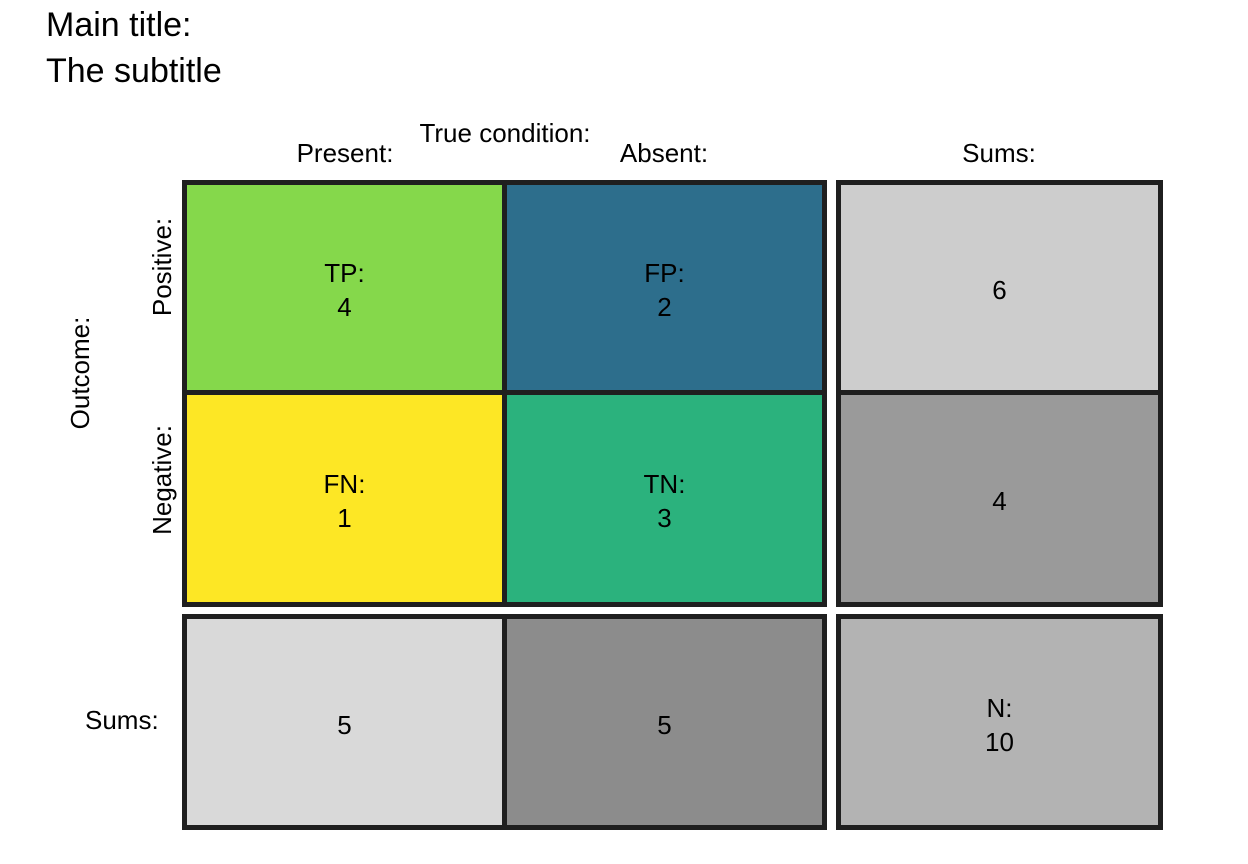 The image size is (1248, 864). What do you see at coordinates (344, 501) in the screenshot?
I see `cell-fn-text: FN: 1` at bounding box center [344, 501].